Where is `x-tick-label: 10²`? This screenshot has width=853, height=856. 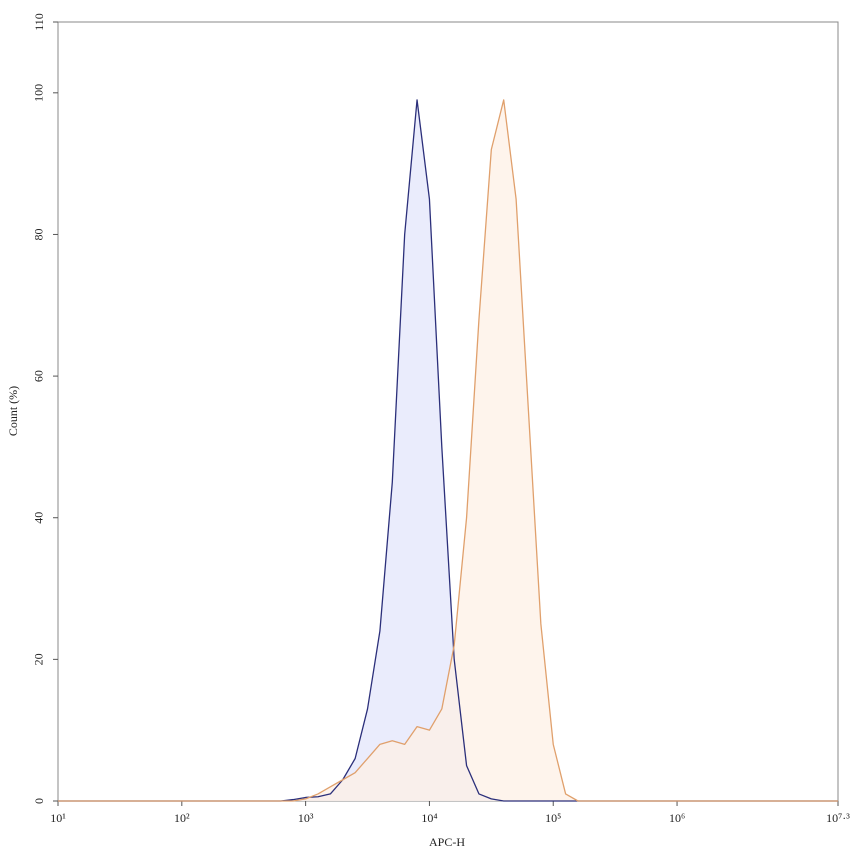 x-tick-label: 10² is located at coordinates (182, 818).